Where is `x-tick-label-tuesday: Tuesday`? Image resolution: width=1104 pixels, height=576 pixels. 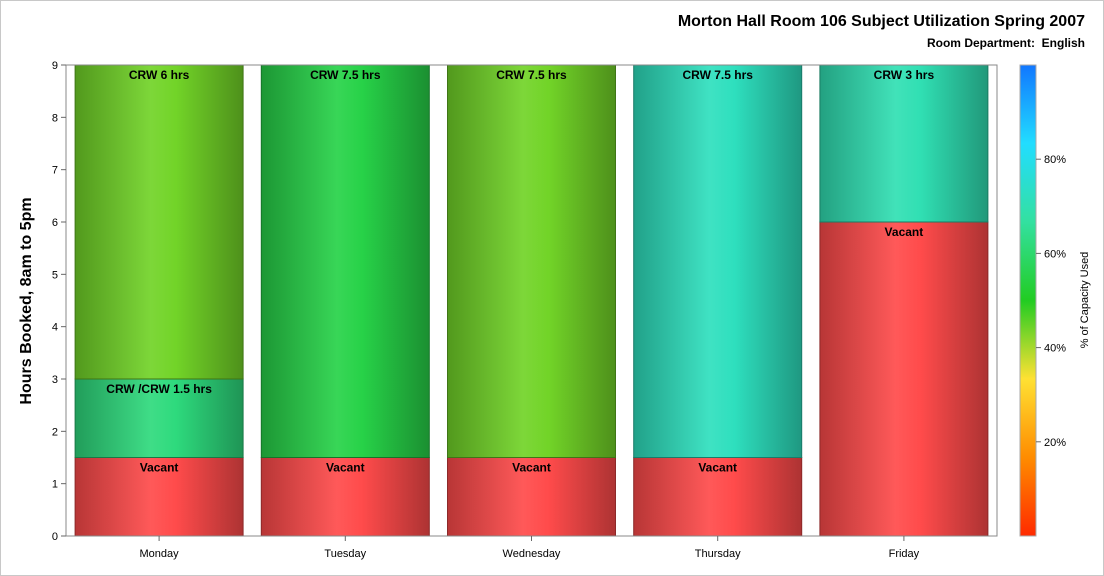
x-tick-label-tuesday: Tuesday is located at coordinates (345, 554).